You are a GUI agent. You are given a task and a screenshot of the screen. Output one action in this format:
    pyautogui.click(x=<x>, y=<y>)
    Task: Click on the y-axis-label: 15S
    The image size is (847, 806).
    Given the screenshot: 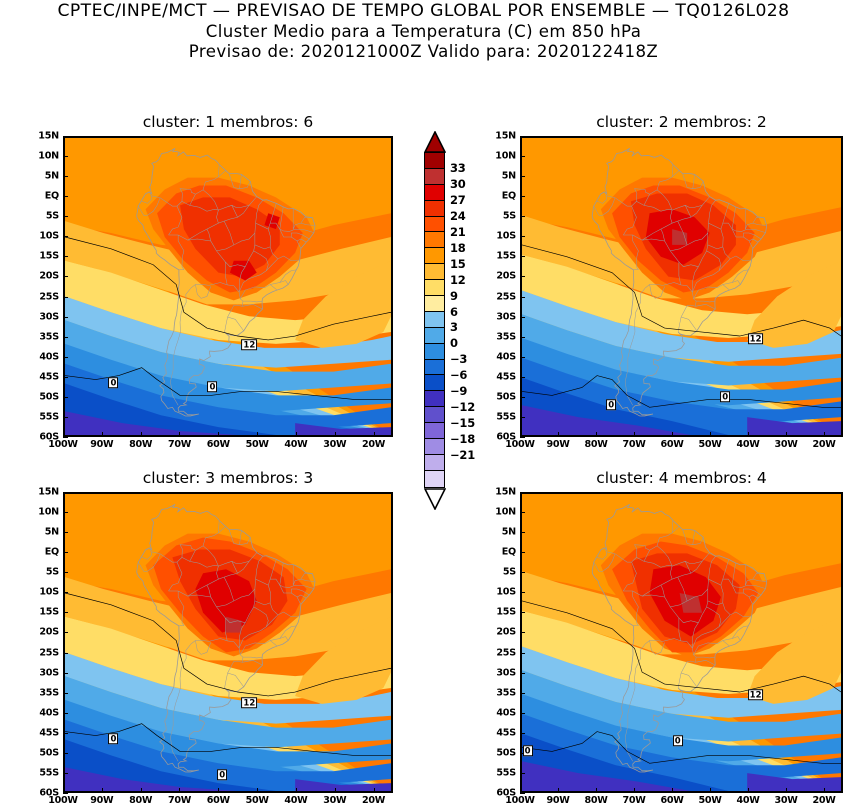 What is the action you would take?
    pyautogui.click(x=506, y=256)
    